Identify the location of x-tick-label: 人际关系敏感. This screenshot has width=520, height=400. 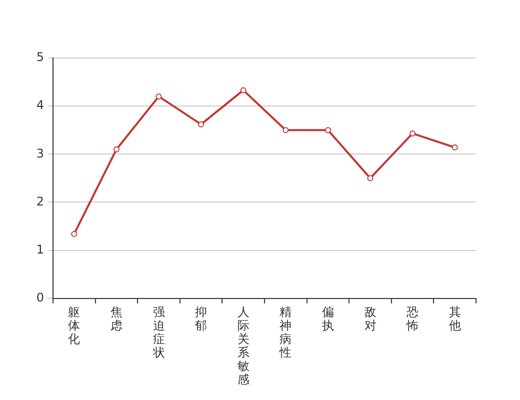
(243, 345).